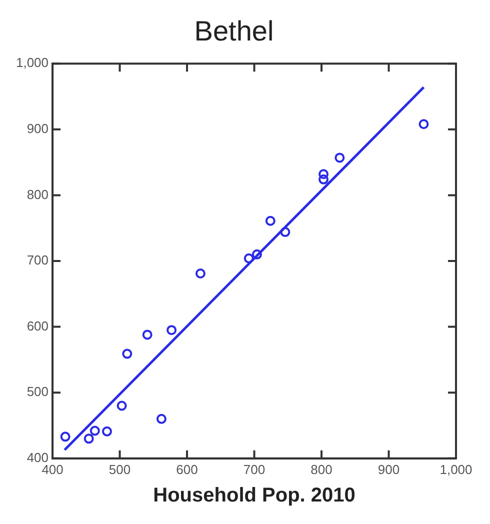 The image size is (490, 524). What do you see at coordinates (389, 469) in the screenshot?
I see `x-tick-label: 900` at bounding box center [389, 469].